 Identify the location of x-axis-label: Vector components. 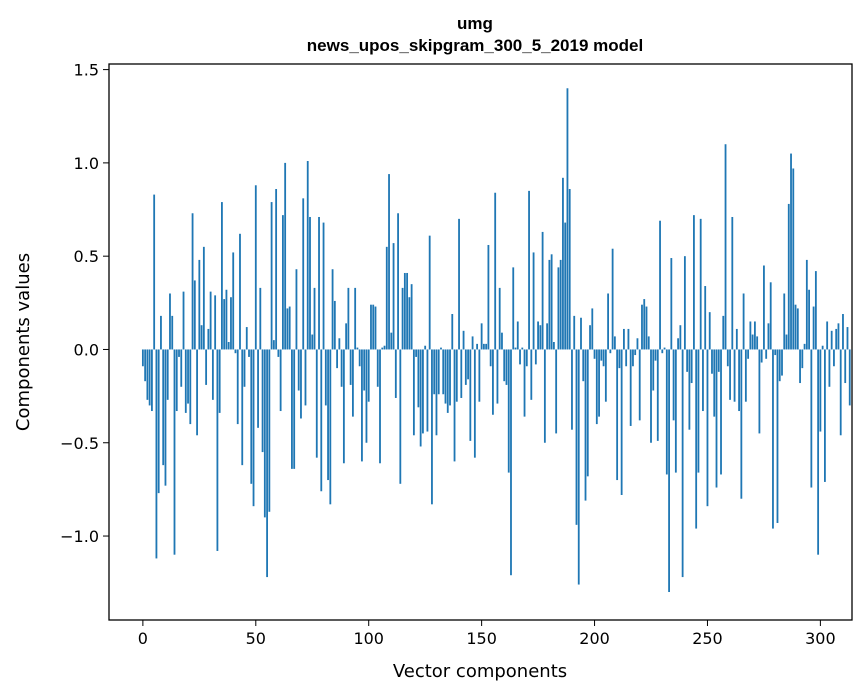
(480, 671).